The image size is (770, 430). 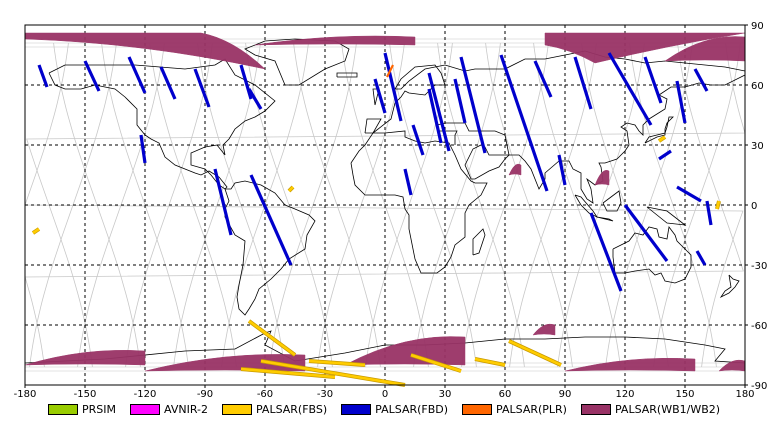 I want to click on y-tick-label: 90, so click(x=757, y=26).